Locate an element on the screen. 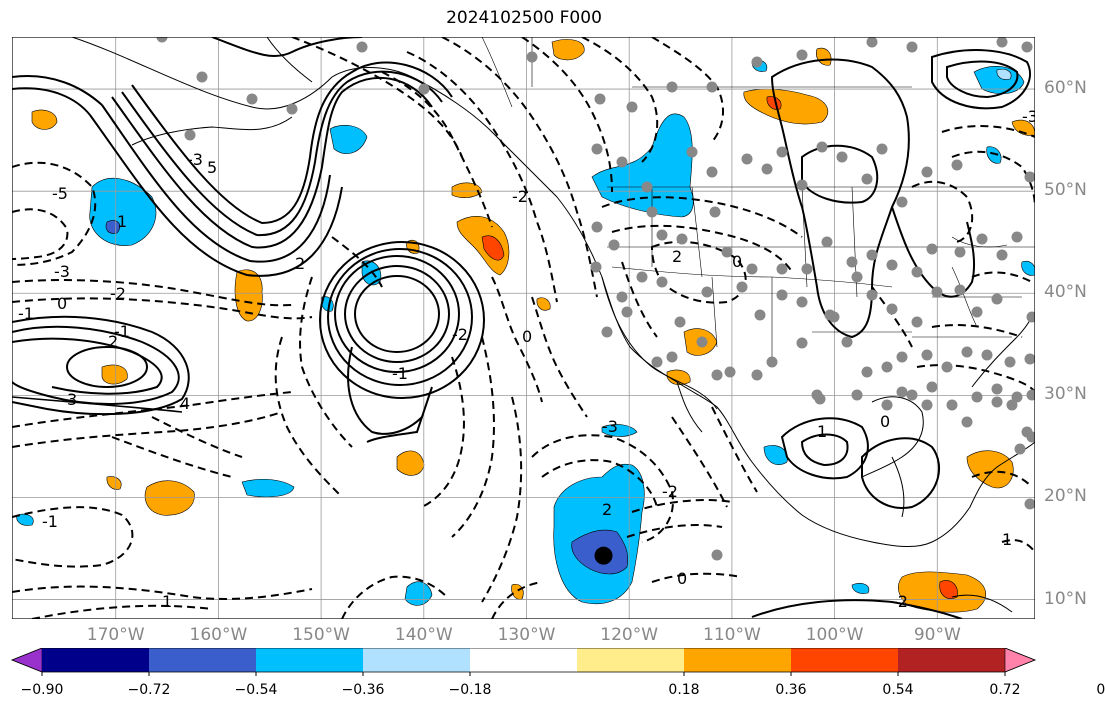 This screenshot has width=1105, height=712. longitude-label: 110°W is located at coordinates (732, 635).